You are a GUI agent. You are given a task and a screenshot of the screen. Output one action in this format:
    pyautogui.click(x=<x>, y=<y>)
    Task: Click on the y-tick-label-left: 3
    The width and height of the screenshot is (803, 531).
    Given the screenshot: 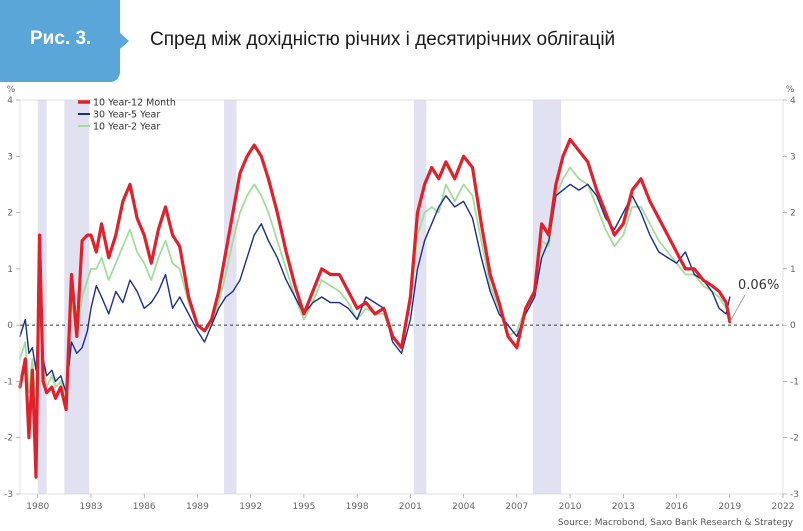 What is the action you would take?
    pyautogui.click(x=10, y=157)
    